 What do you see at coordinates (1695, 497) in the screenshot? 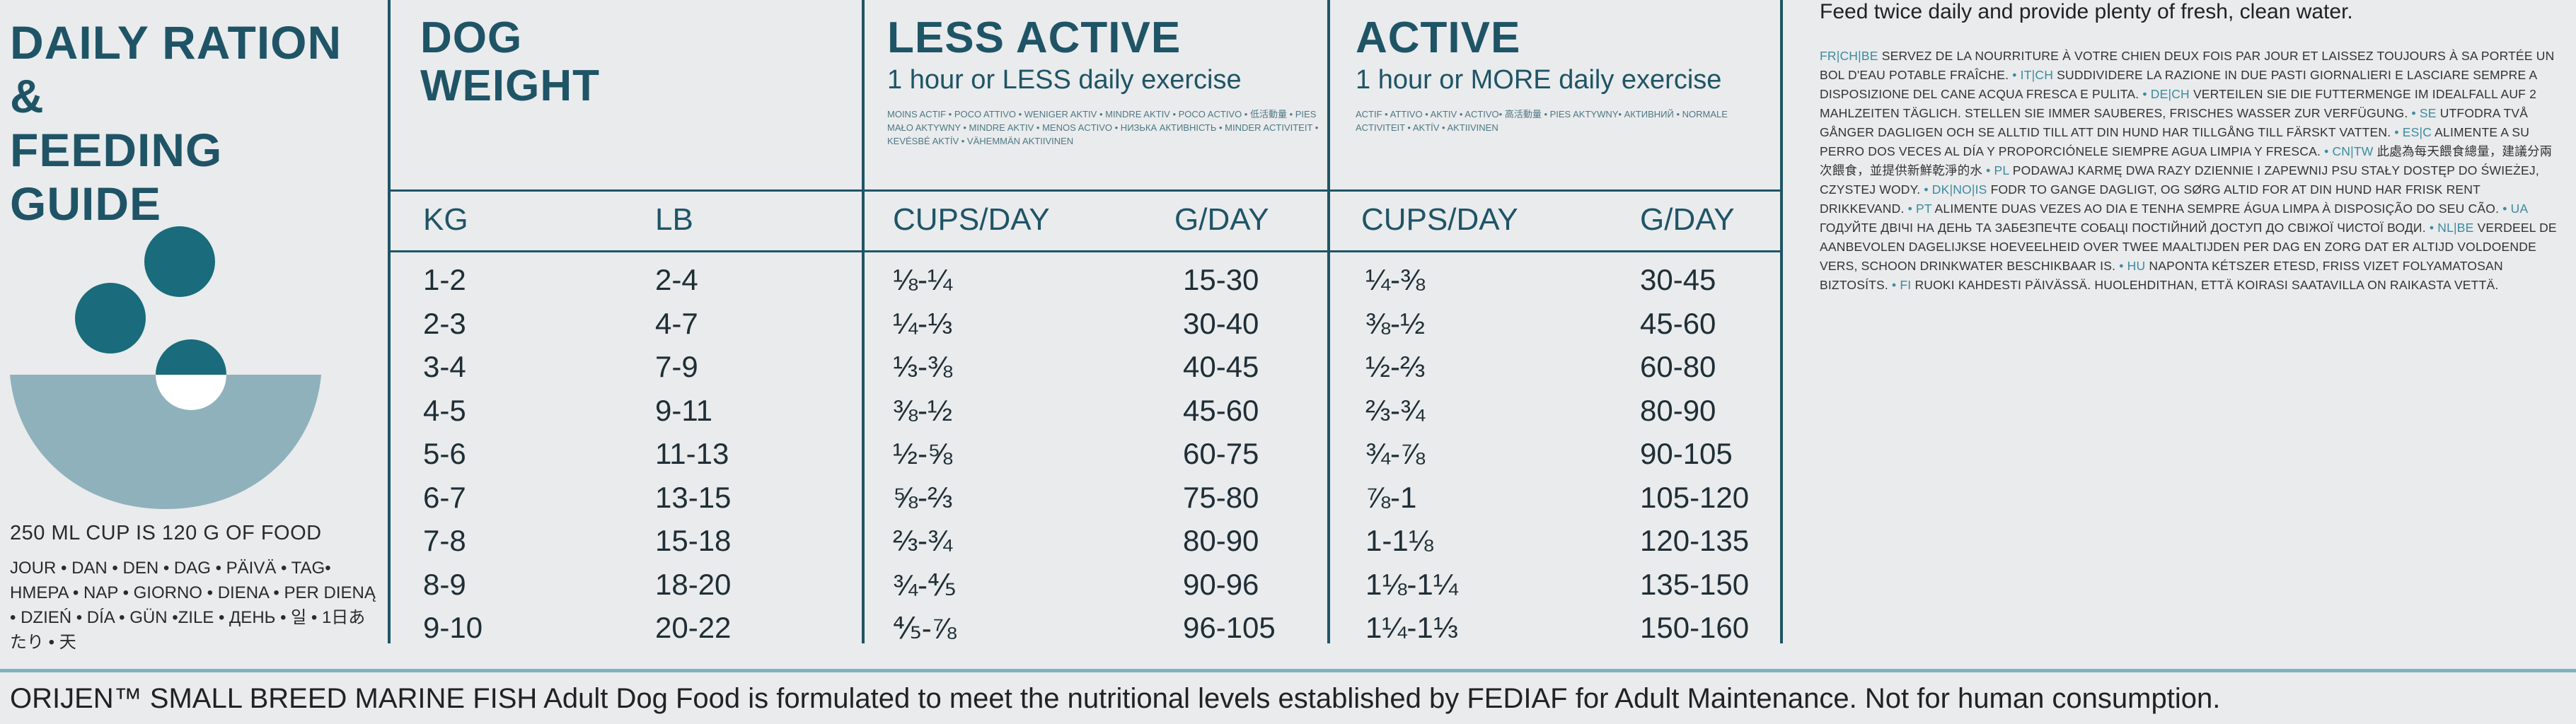
I see `cell-active-g: 105-120` at bounding box center [1695, 497].